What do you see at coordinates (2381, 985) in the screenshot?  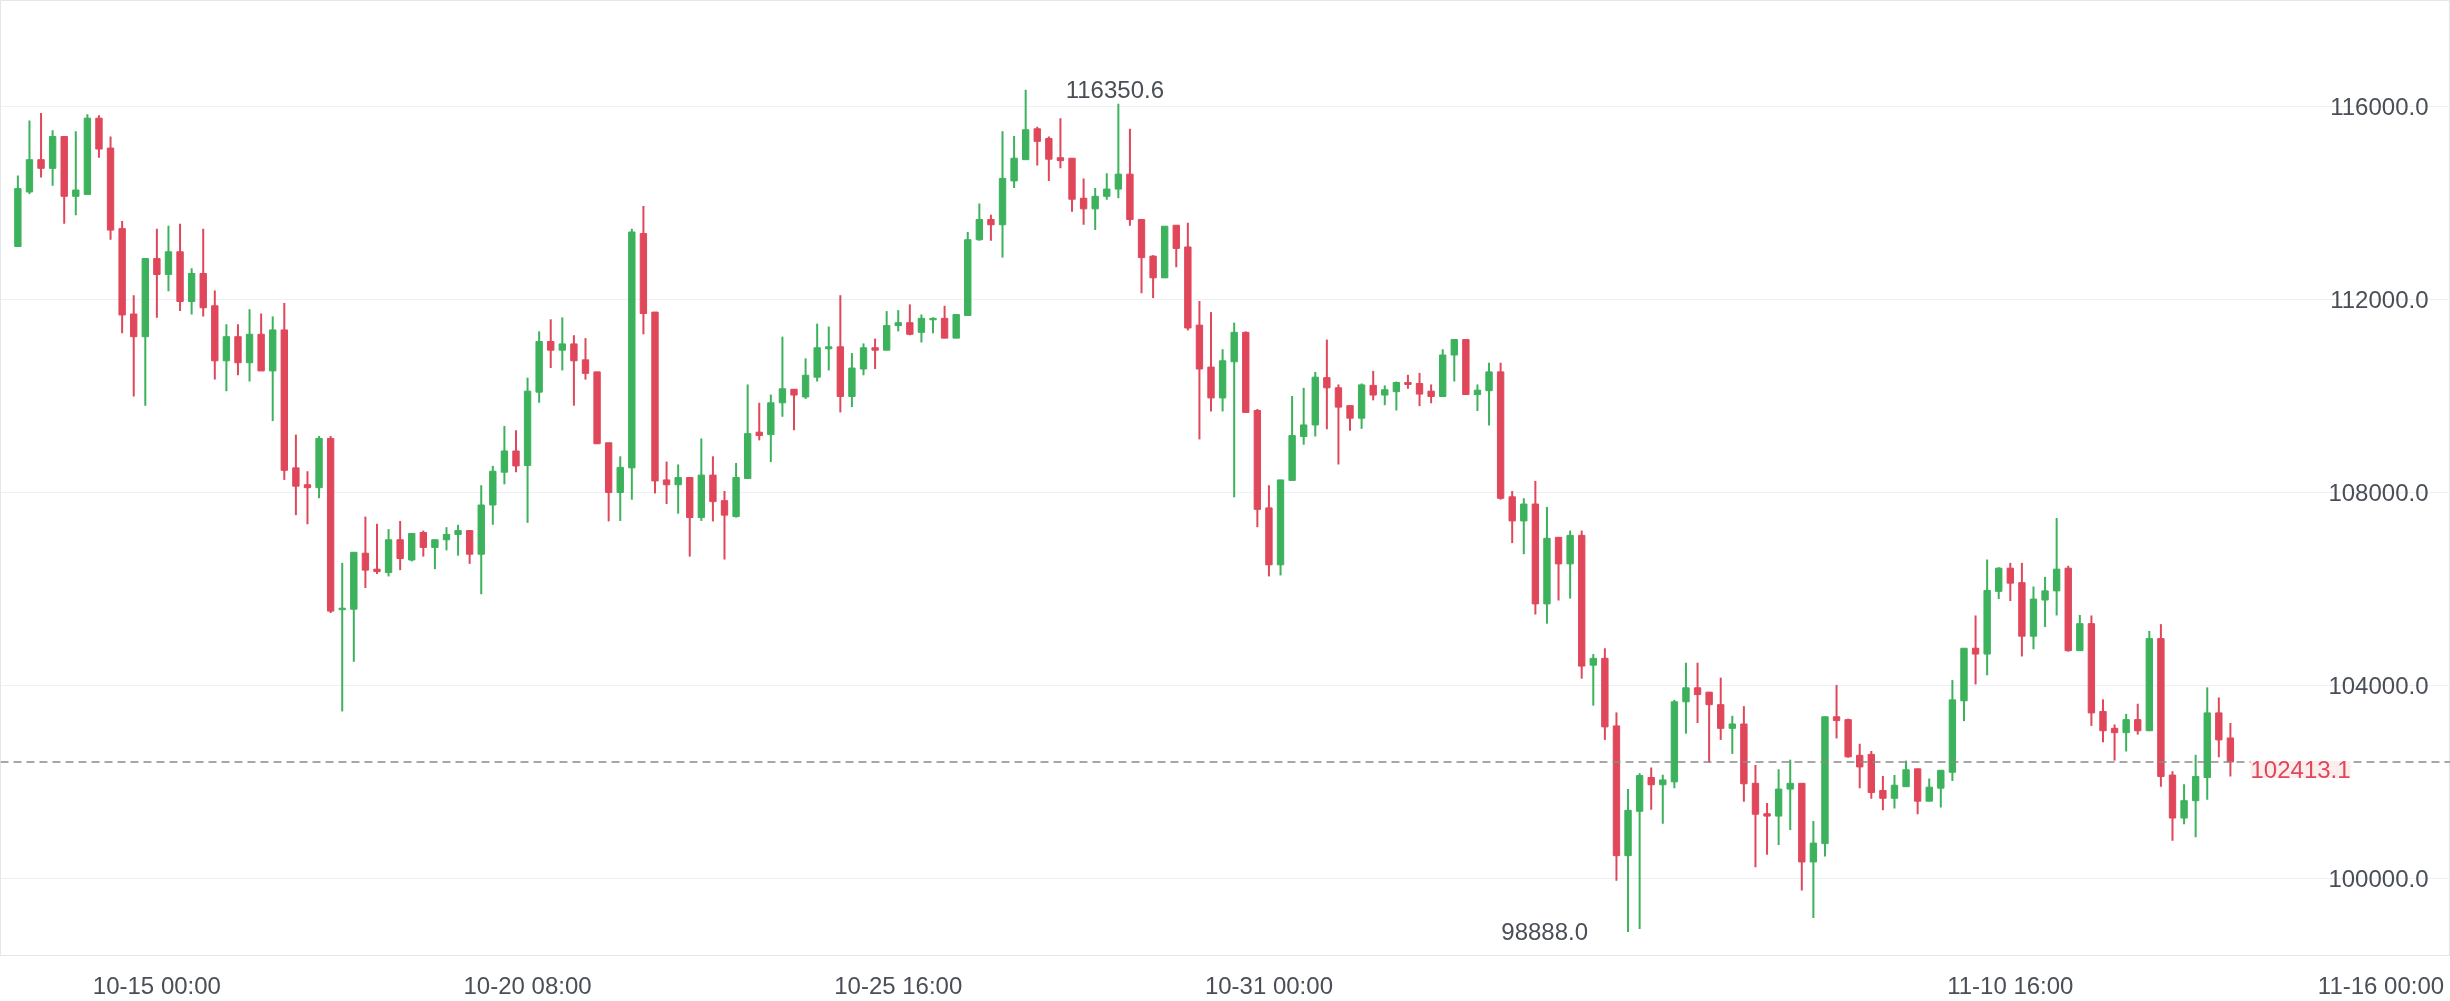 I see `x-tick-label: 11-16 00:00` at bounding box center [2381, 985].